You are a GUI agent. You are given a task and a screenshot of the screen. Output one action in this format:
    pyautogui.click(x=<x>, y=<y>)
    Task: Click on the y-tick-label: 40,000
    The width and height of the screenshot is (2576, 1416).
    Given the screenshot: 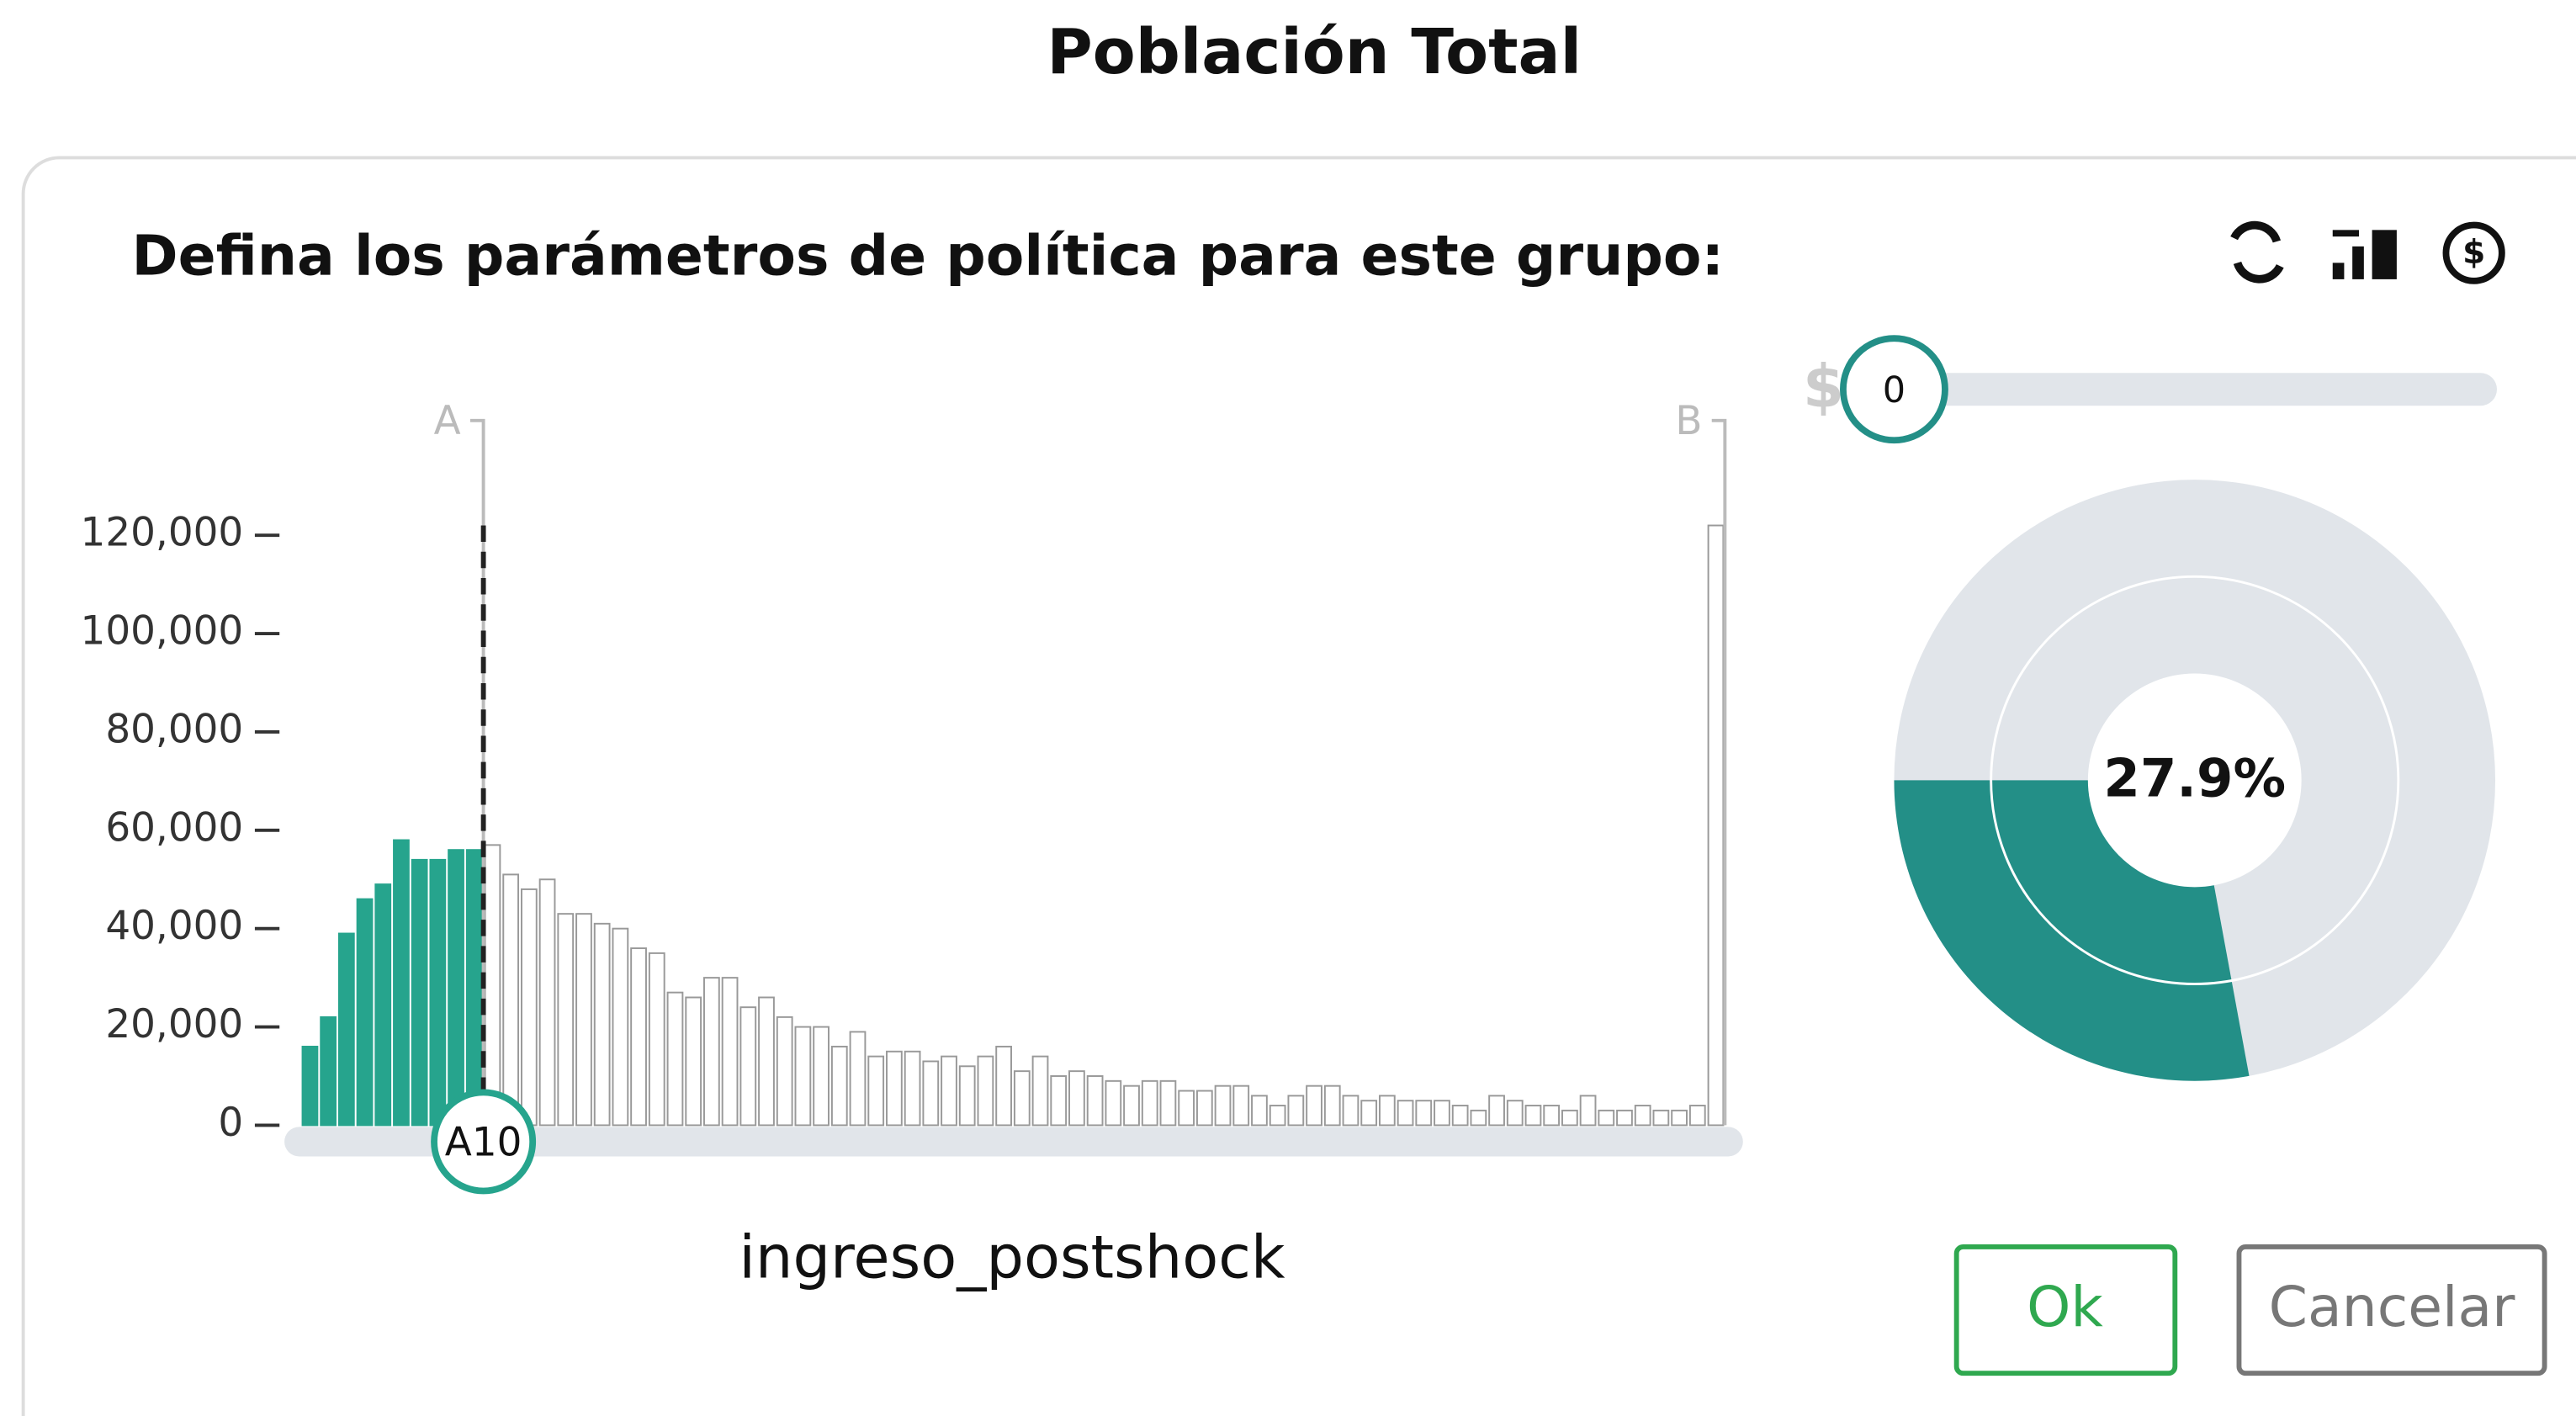 What is the action you would take?
    pyautogui.click(x=174, y=926)
    